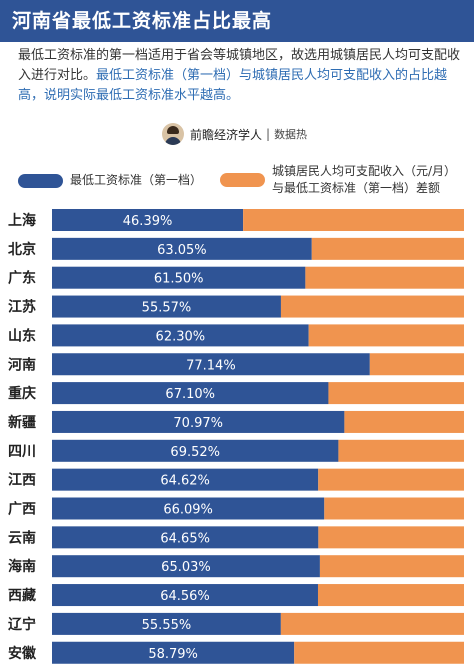 This screenshot has height=670, width=474. Describe the element at coordinates (22, 480) in the screenshot. I see `category-label: 江西` at that location.